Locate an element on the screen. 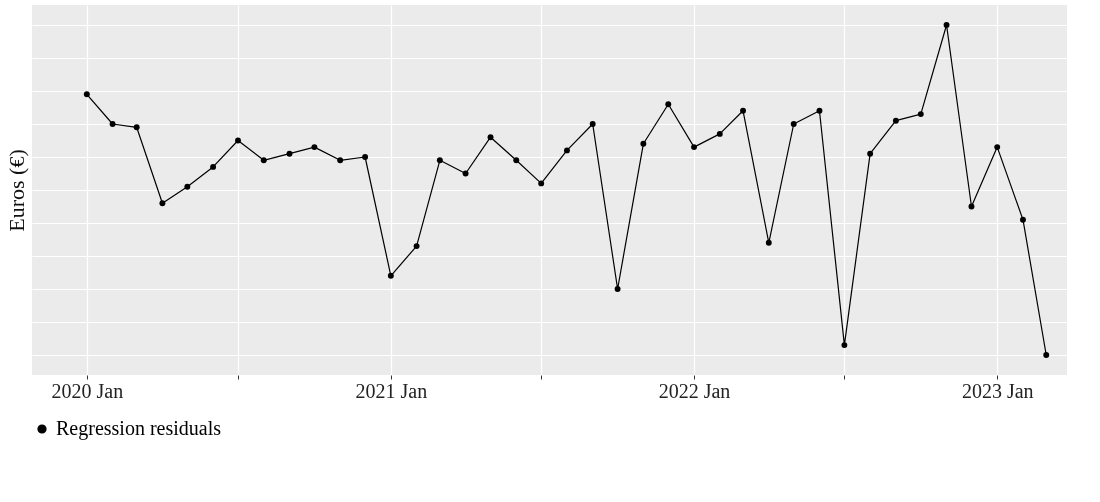  x-tick-label: 2023 Jan is located at coordinates (997, 390).